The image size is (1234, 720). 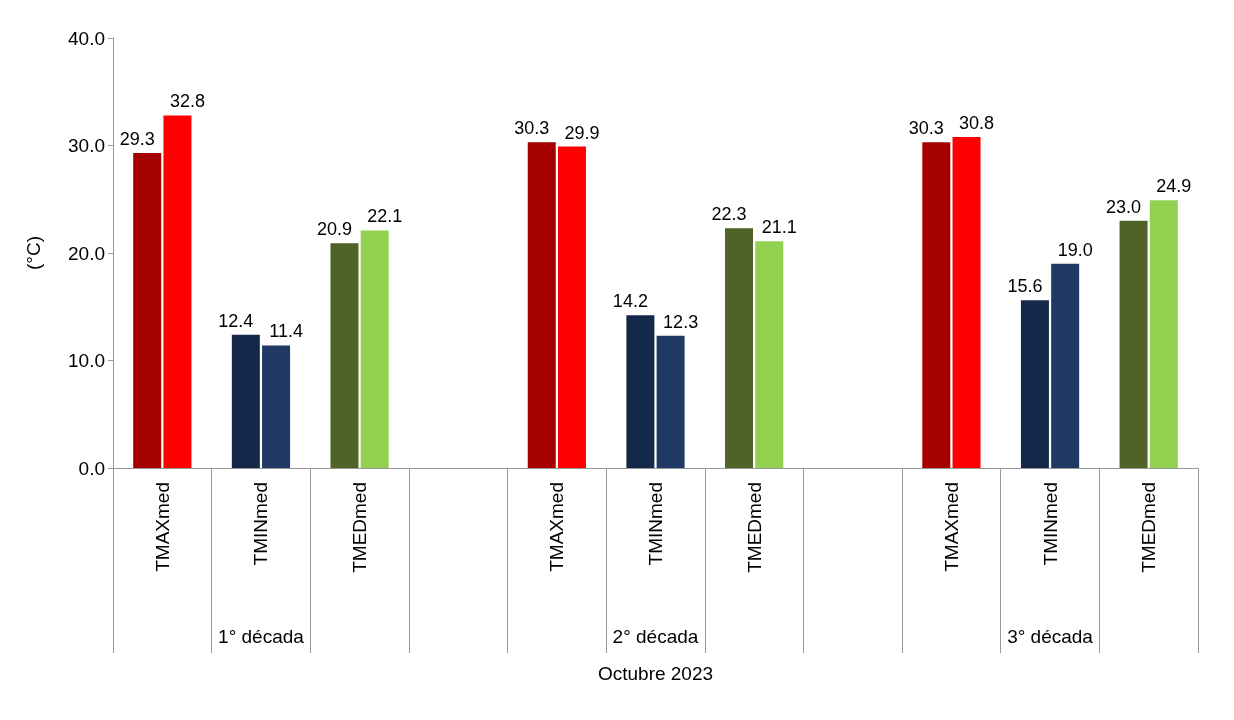 I want to click on data-label: 32.8, so click(x=187, y=101).